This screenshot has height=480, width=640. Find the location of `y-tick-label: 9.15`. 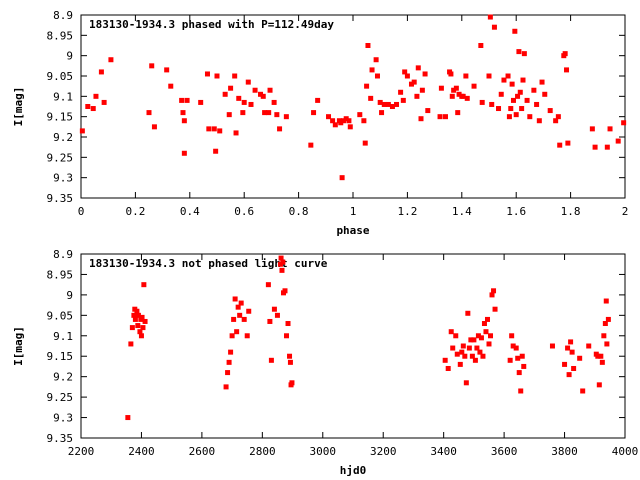

y-tick-label: 9.15 is located at coordinates (60, 117).